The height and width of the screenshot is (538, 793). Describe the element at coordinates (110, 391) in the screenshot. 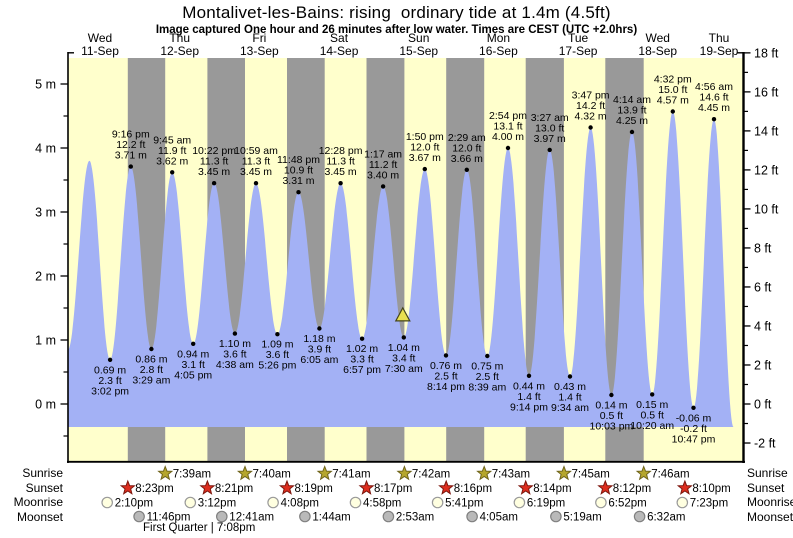

I see `tide-label-line: 3:02 pm` at that location.